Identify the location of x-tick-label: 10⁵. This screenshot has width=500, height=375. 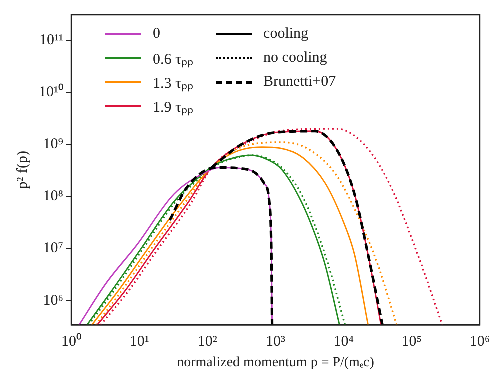
(412, 342).